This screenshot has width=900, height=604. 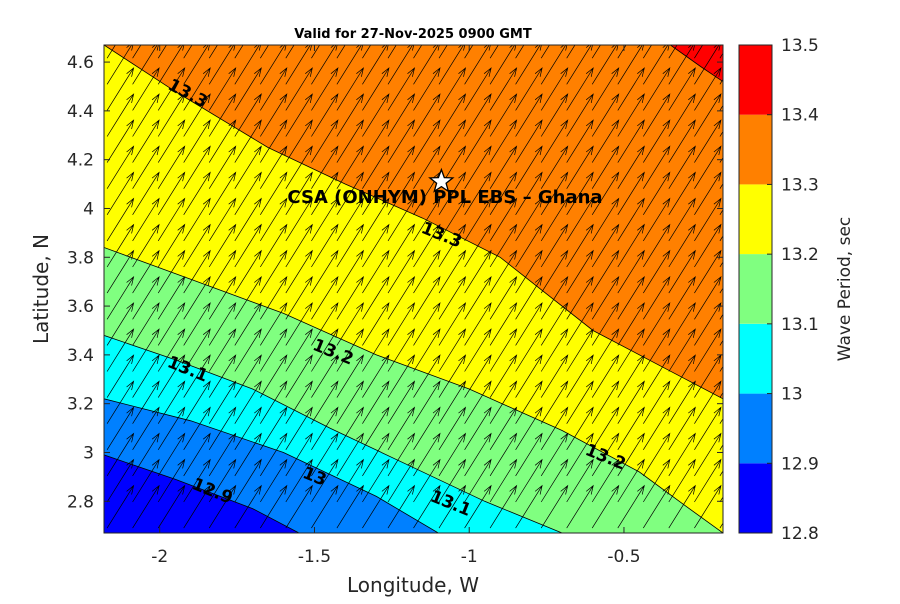 I want to click on star-icon, so click(x=441, y=180).